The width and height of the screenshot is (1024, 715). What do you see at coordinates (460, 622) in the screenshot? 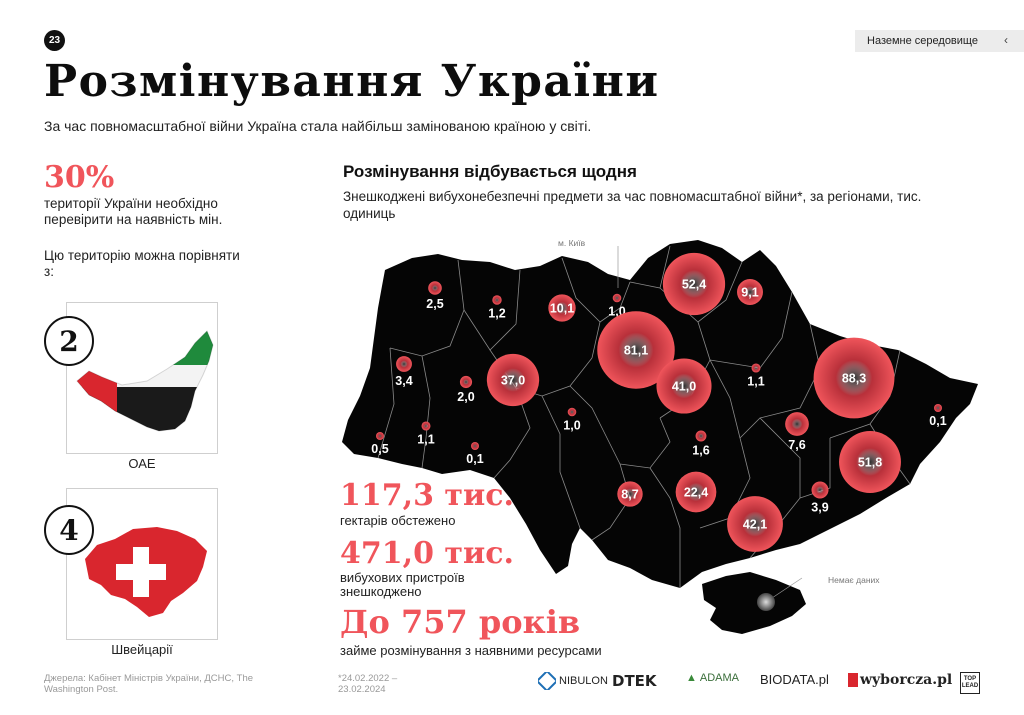
I see `stat-years-value: До 757 років` at bounding box center [460, 622].